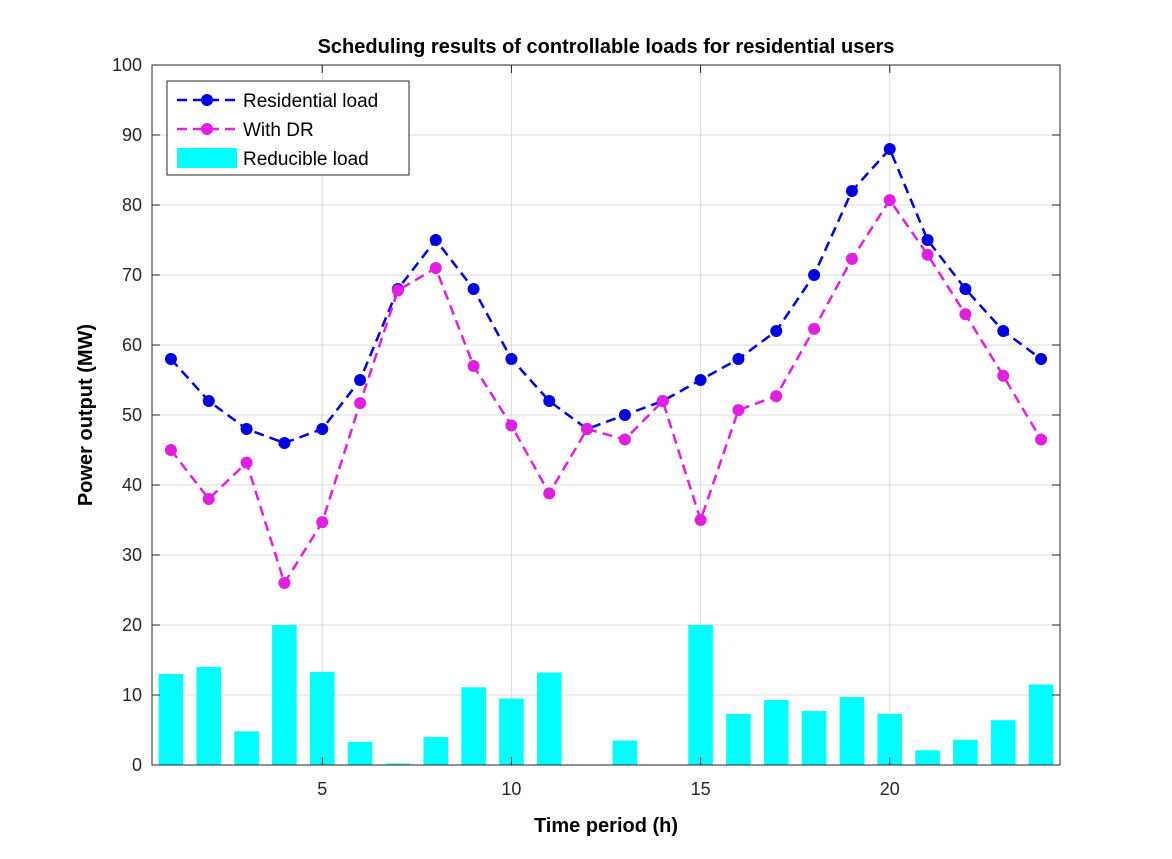 The height and width of the screenshot is (859, 1172). What do you see at coordinates (890, 789) in the screenshot?
I see `x-tick-label: 20` at bounding box center [890, 789].